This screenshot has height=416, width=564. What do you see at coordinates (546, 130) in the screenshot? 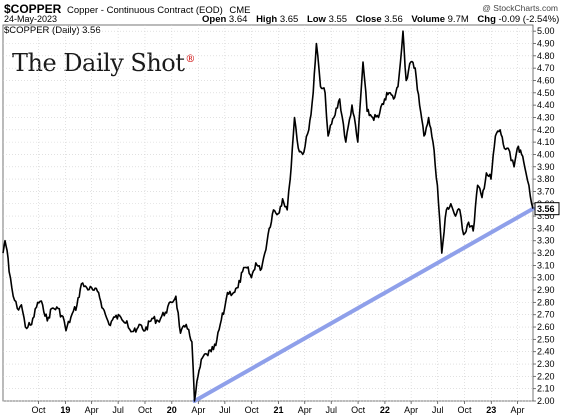
I see `y-tick-label: 4.20` at bounding box center [546, 130].